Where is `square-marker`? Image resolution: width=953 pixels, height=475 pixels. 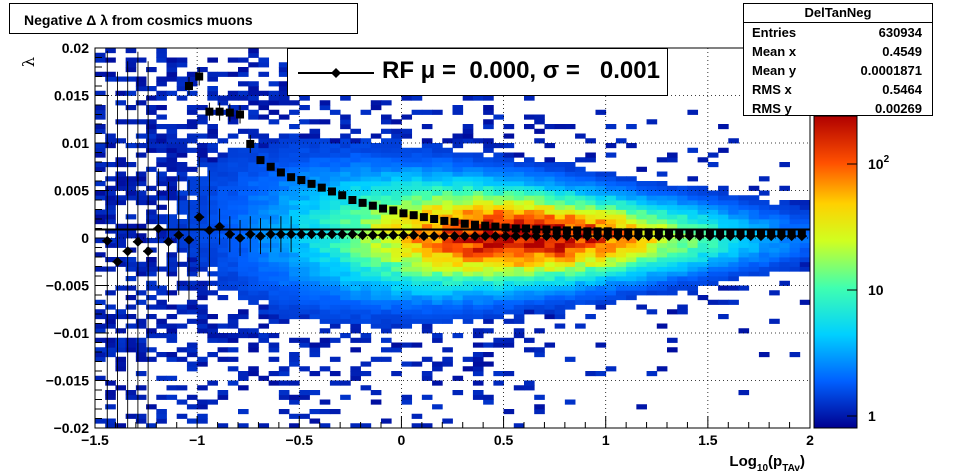
square-marker is located at coordinates (240, 114).